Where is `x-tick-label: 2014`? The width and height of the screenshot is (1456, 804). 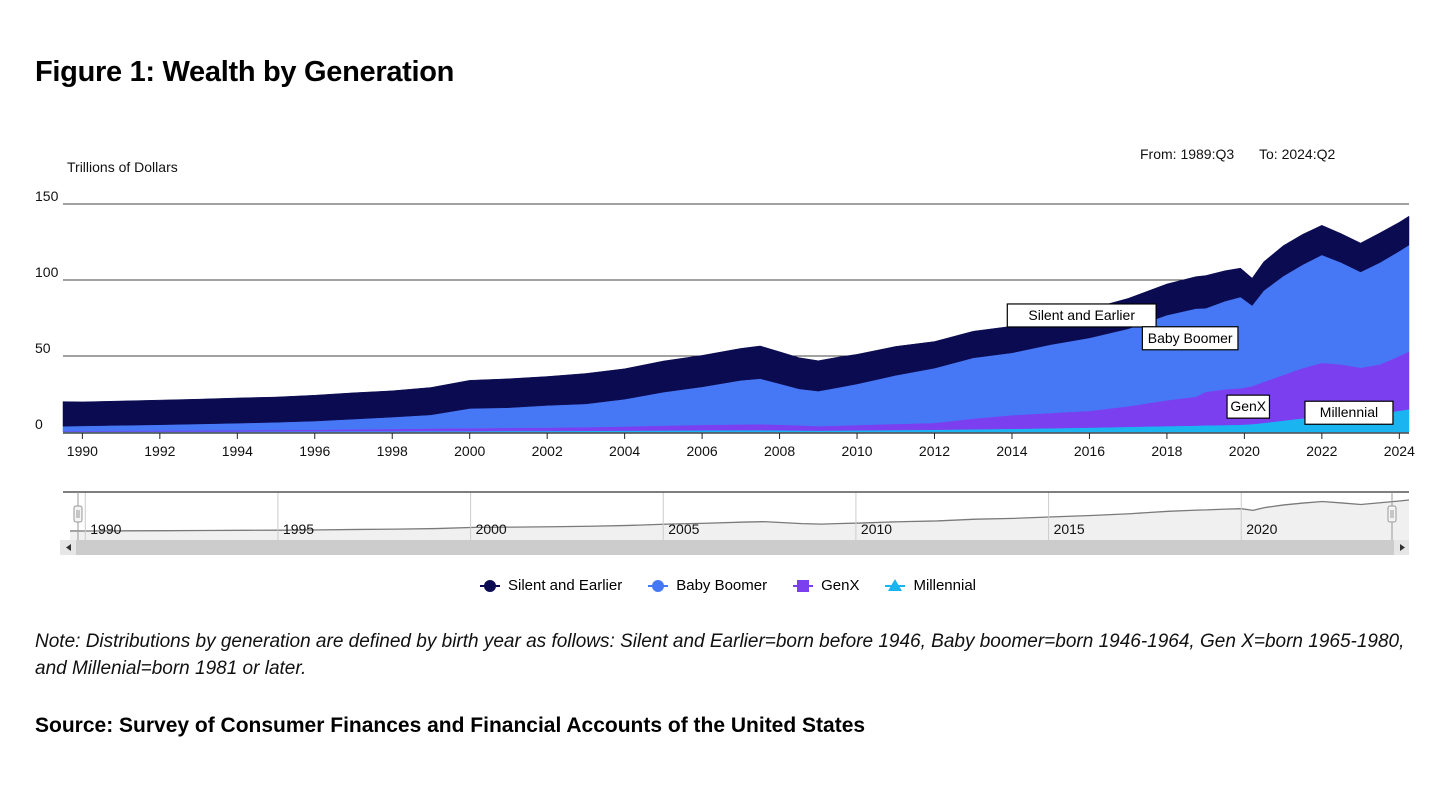 x-tick-label: 2014 is located at coordinates (1011, 451).